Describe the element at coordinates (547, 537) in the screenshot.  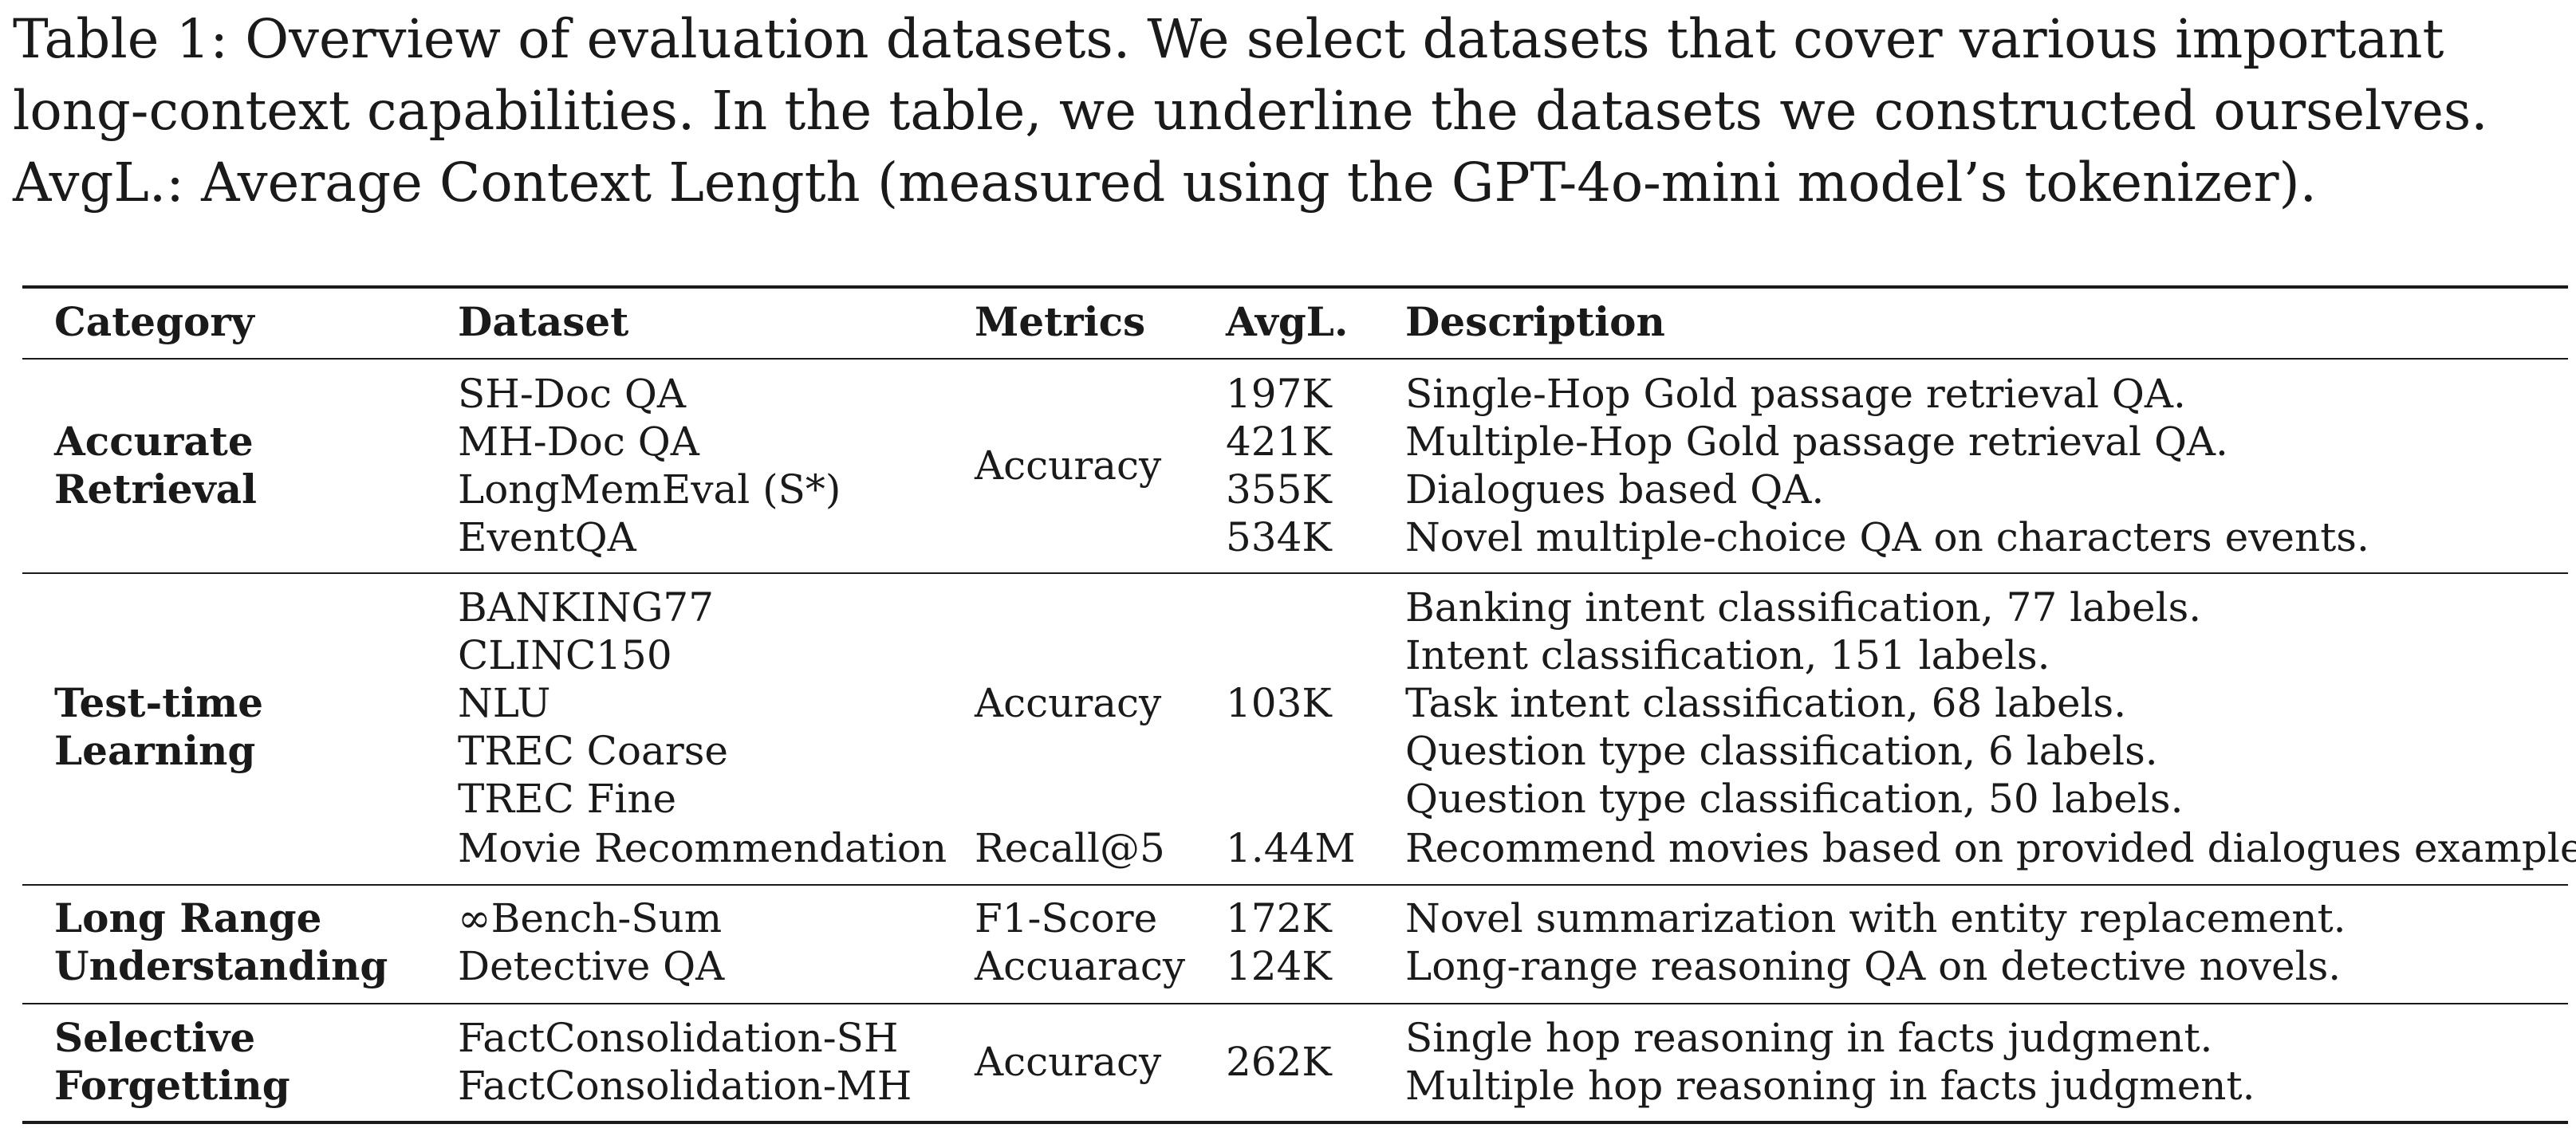
I see `dataset-cell: EventQA` at that location.